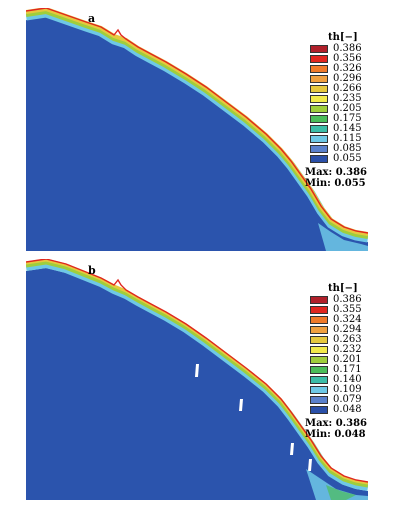  What do you see at coordinates (347, 78) in the screenshot?
I see `legend-value: 0.296` at bounding box center [347, 78].